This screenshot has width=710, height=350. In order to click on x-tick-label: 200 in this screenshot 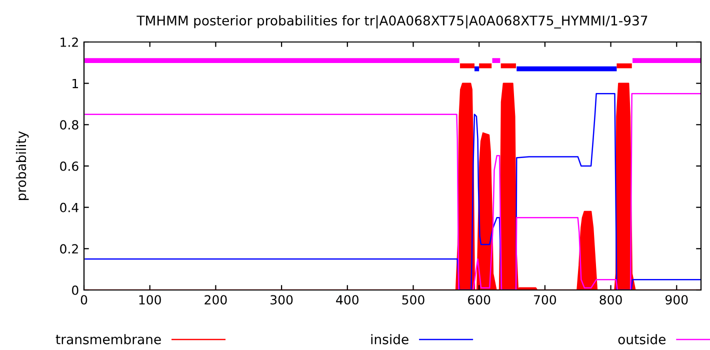, I will do `click(215, 300)`.